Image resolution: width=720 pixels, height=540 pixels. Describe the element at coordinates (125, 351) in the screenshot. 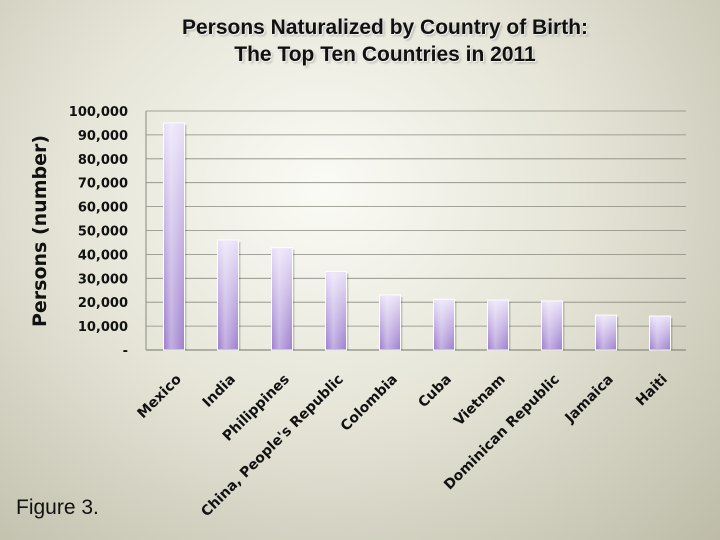

I see `y-tick-label: -` at that location.